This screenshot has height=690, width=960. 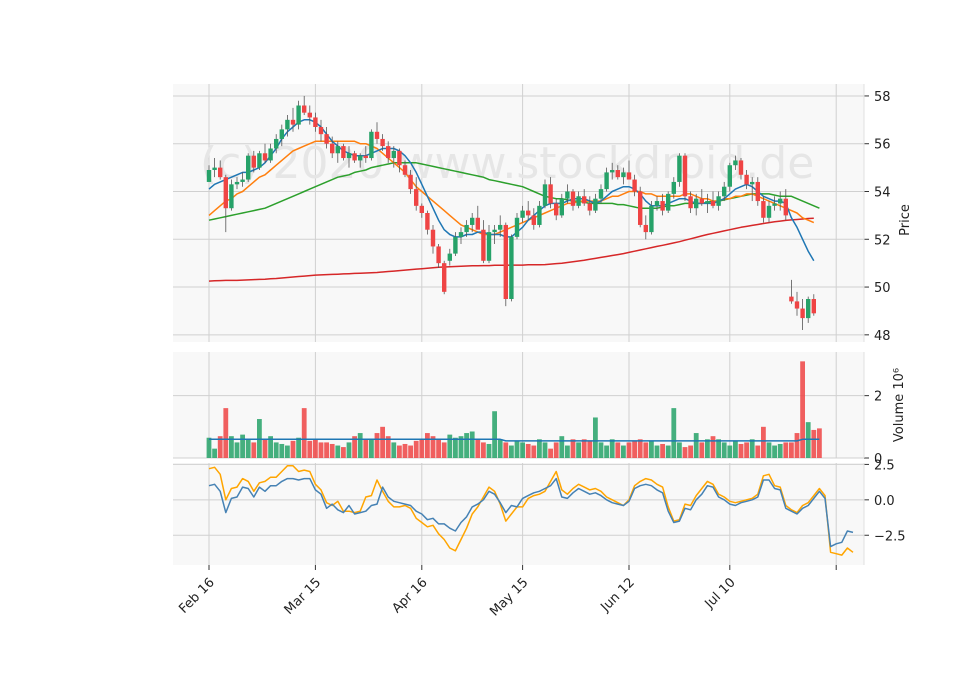 I want to click on oscillator-fast-line, so click(x=531, y=512).